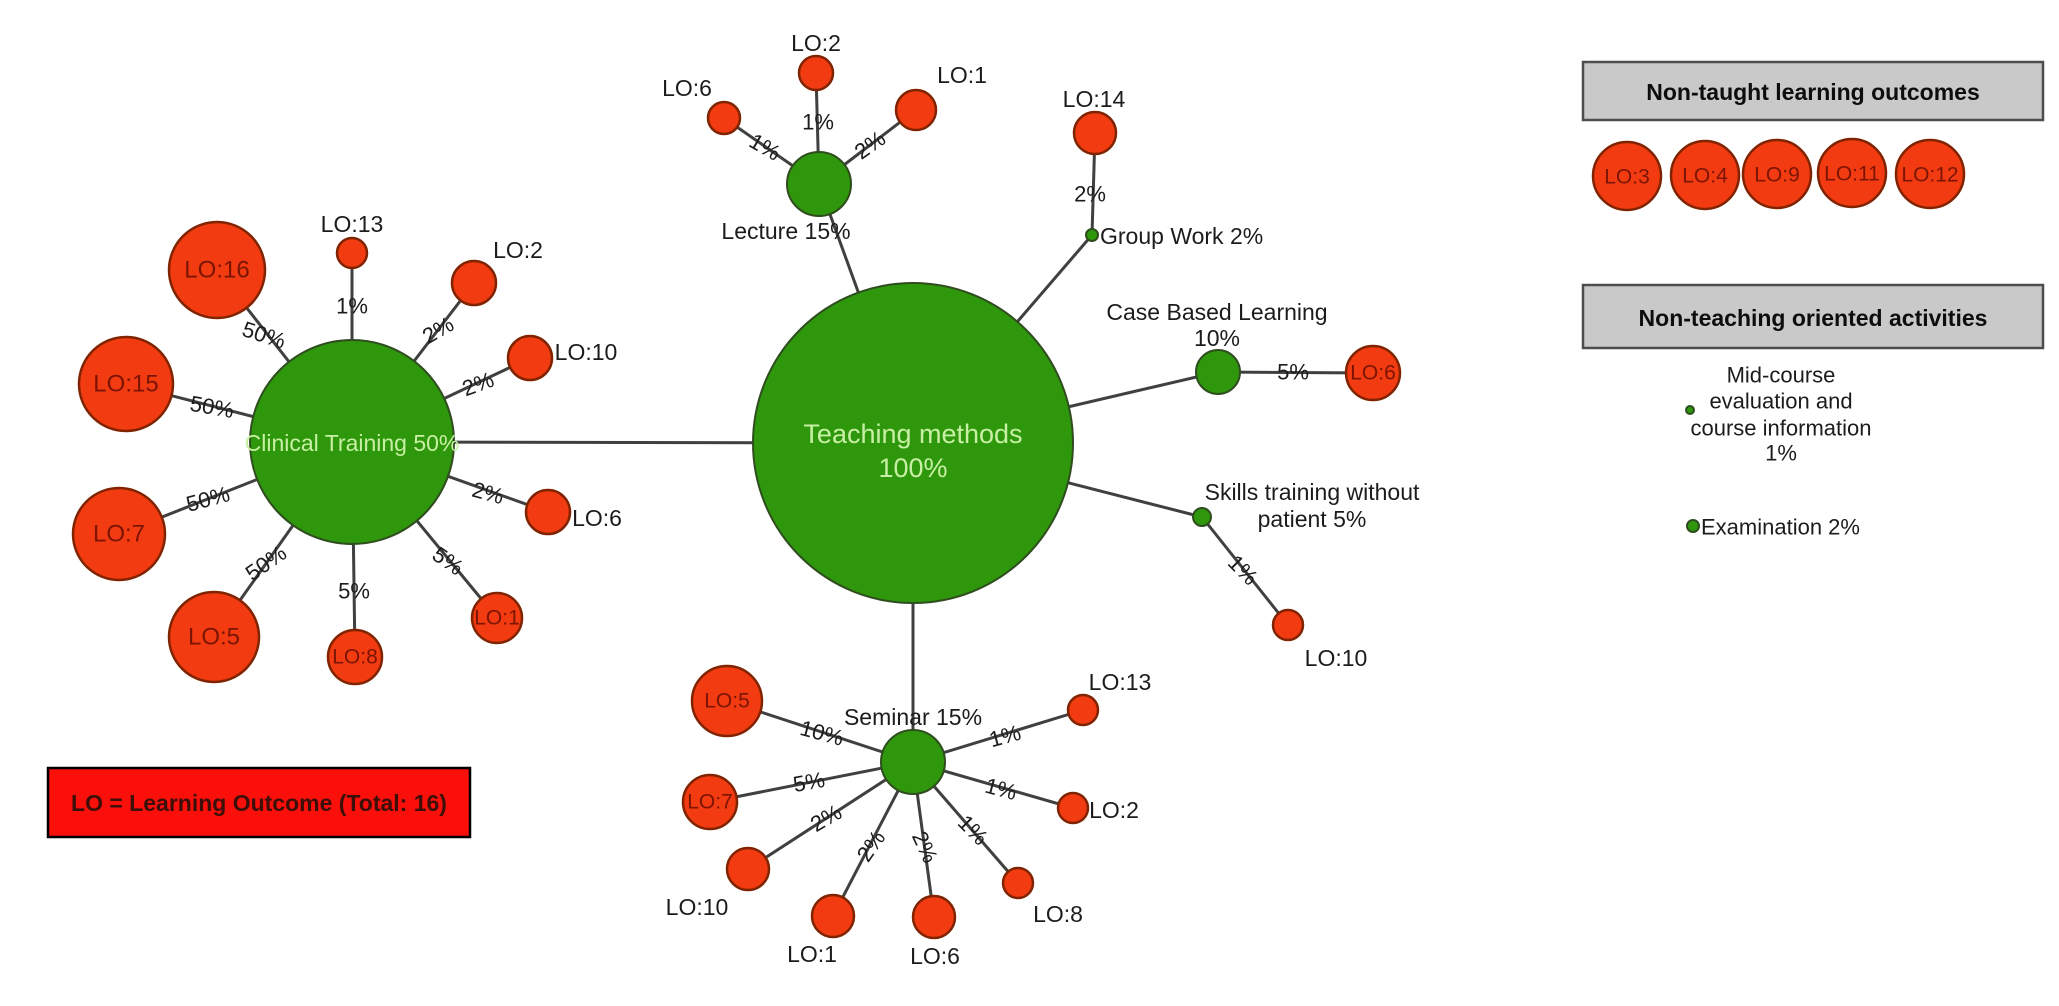 The image size is (2059, 1006). Describe the element at coordinates (548, 512) in the screenshot. I see `clinical-lo6-node` at that location.